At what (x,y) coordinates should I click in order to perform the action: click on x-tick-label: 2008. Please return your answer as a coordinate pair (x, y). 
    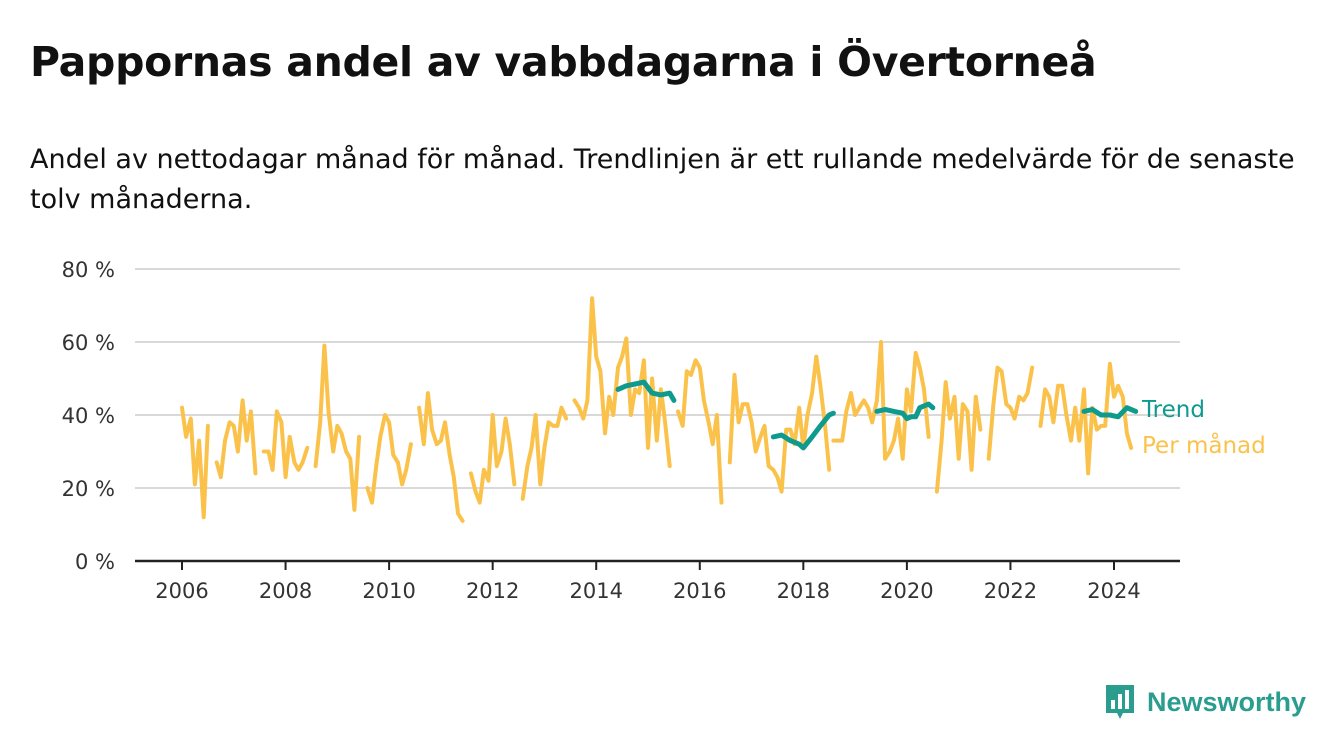
    Looking at the image, I should click on (285, 591).